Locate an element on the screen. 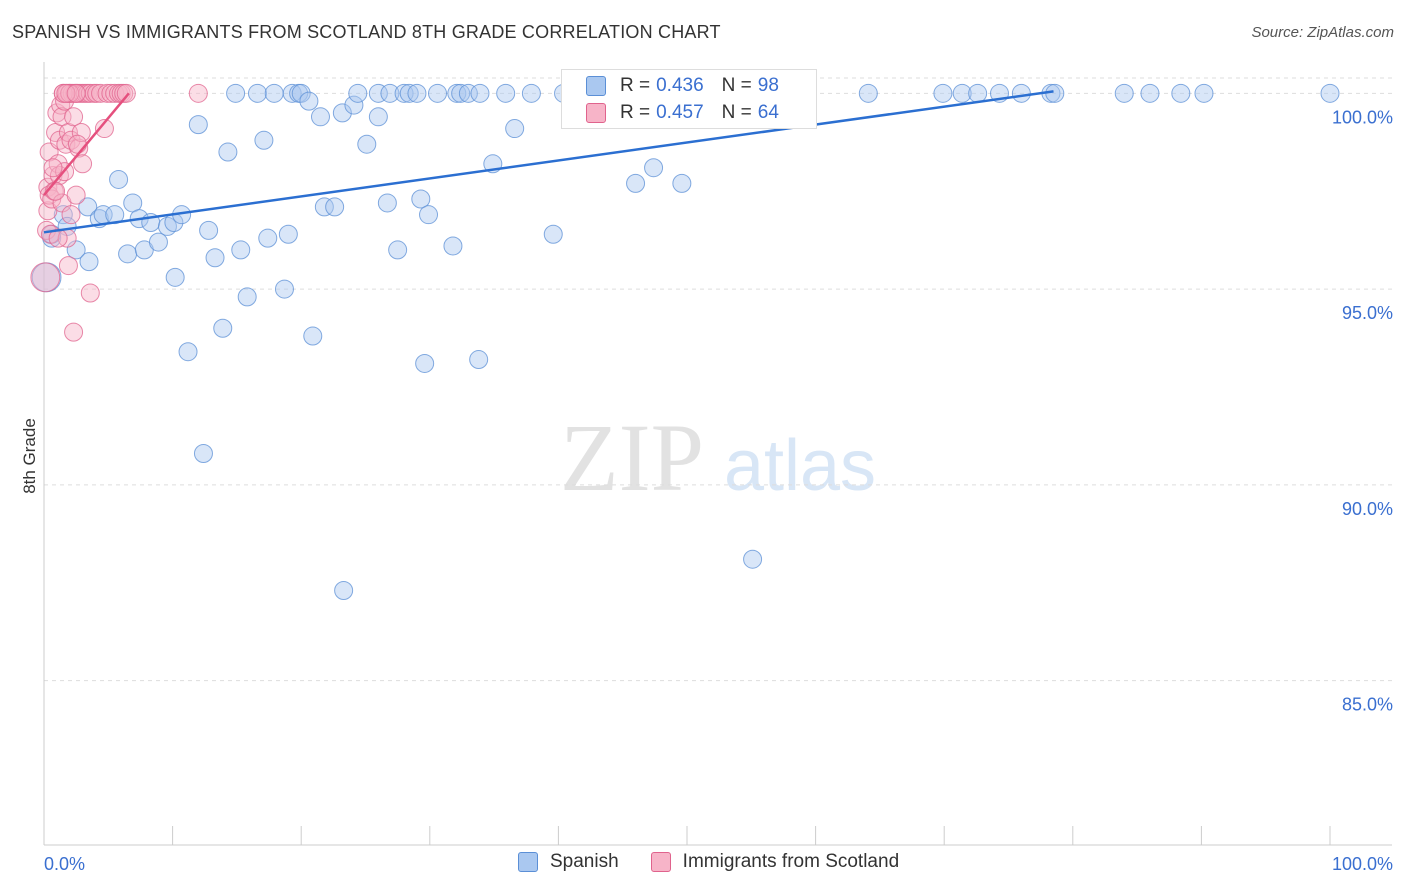 Image resolution: width=1406 pixels, height=892 pixels. watermark-atlas: atlas is located at coordinates (800, 466).